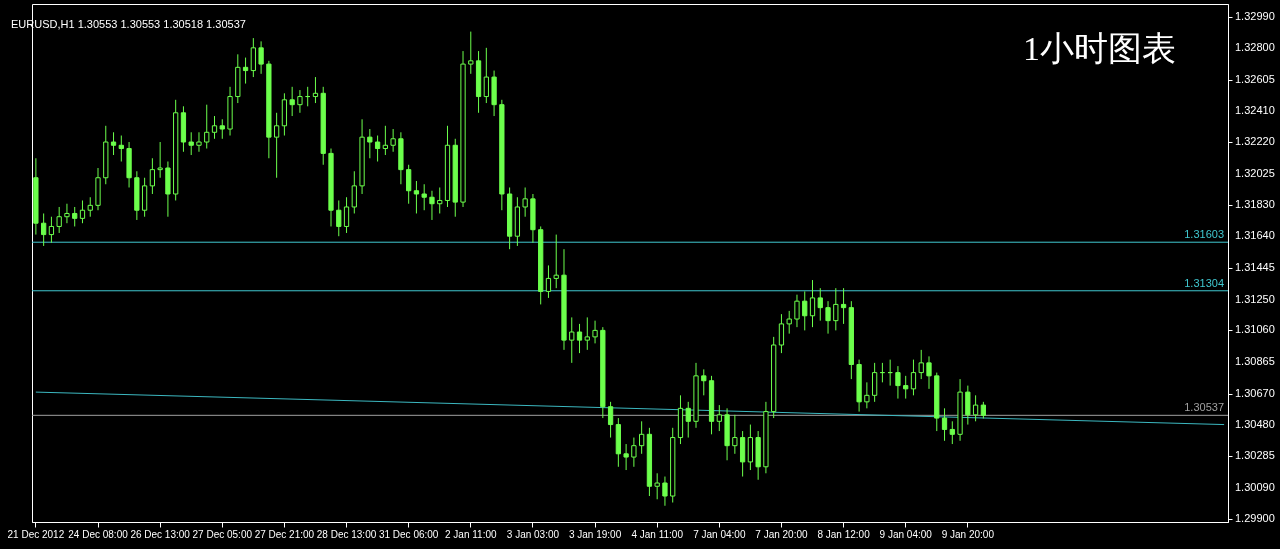 The width and height of the screenshot is (1280, 549). What do you see at coordinates (1255, 266) in the screenshot?
I see `y-tick-label: 1.31445` at bounding box center [1255, 266].